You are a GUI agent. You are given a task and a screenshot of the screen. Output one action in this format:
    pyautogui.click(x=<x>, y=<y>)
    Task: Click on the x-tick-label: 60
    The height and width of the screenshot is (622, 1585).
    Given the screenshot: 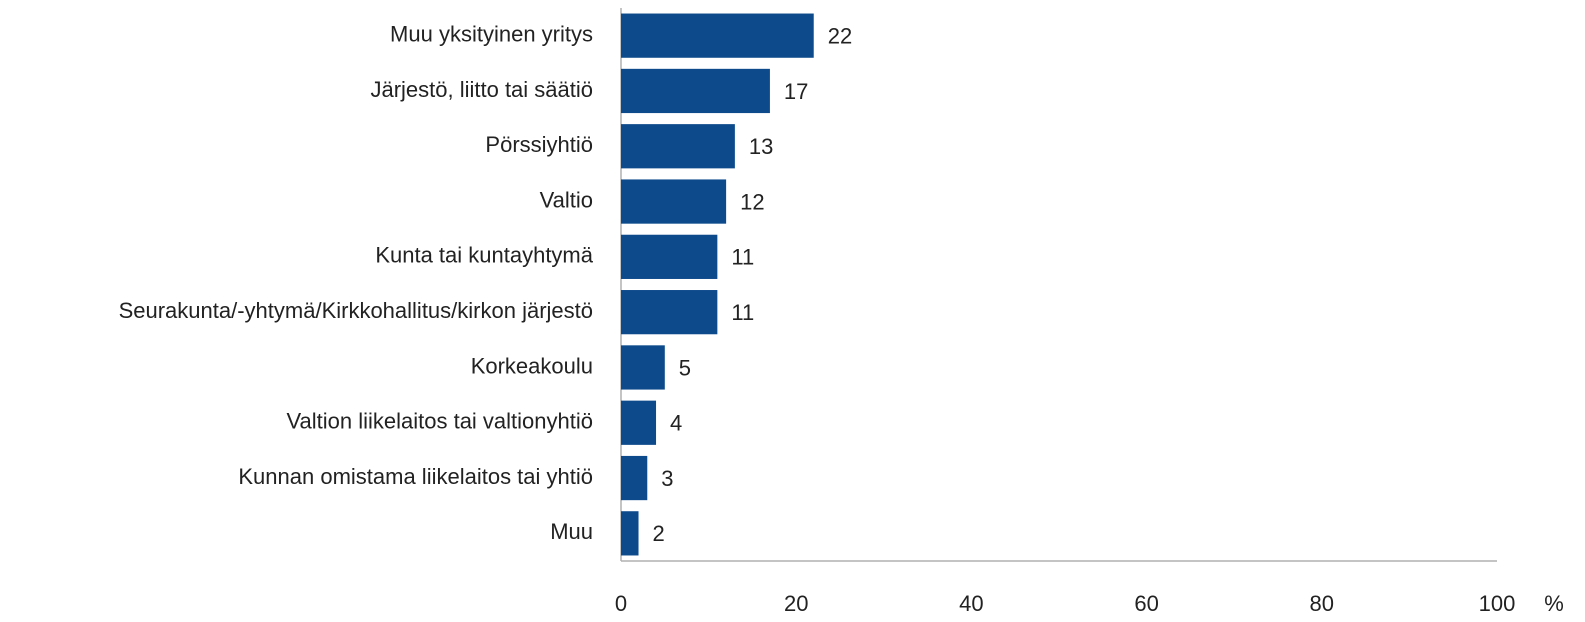 What is the action you would take?
    pyautogui.click(x=1146, y=603)
    